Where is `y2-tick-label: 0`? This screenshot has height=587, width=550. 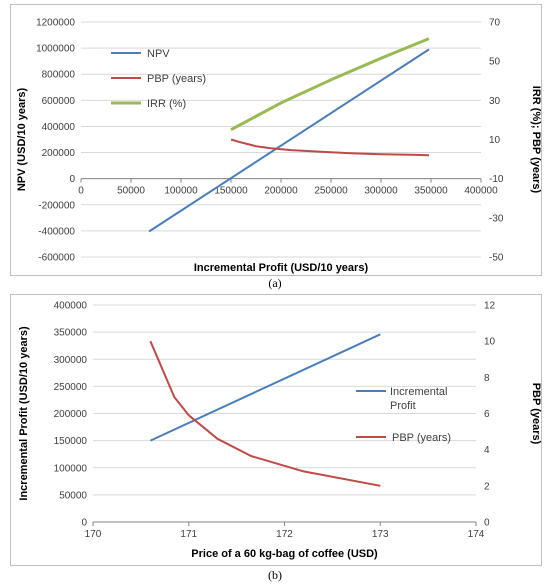 y2-tick-label: 0 is located at coordinates (487, 523).